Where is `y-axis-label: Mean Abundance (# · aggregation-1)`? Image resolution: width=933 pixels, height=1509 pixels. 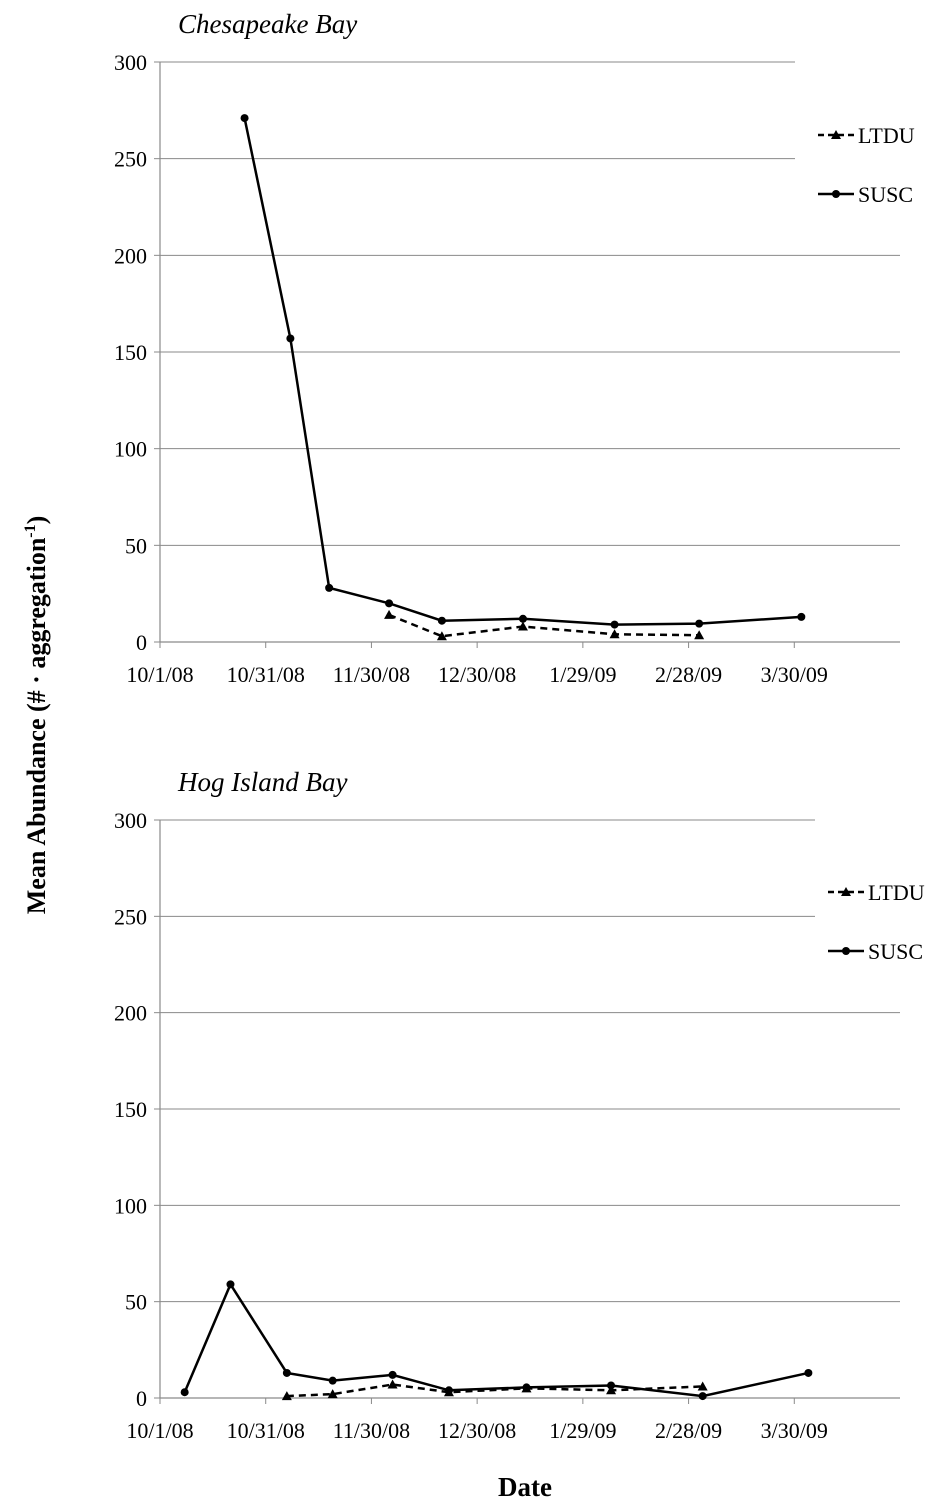 y-axis-label: Mean Abundance (# · aggregation-1) is located at coordinates (36, 715).